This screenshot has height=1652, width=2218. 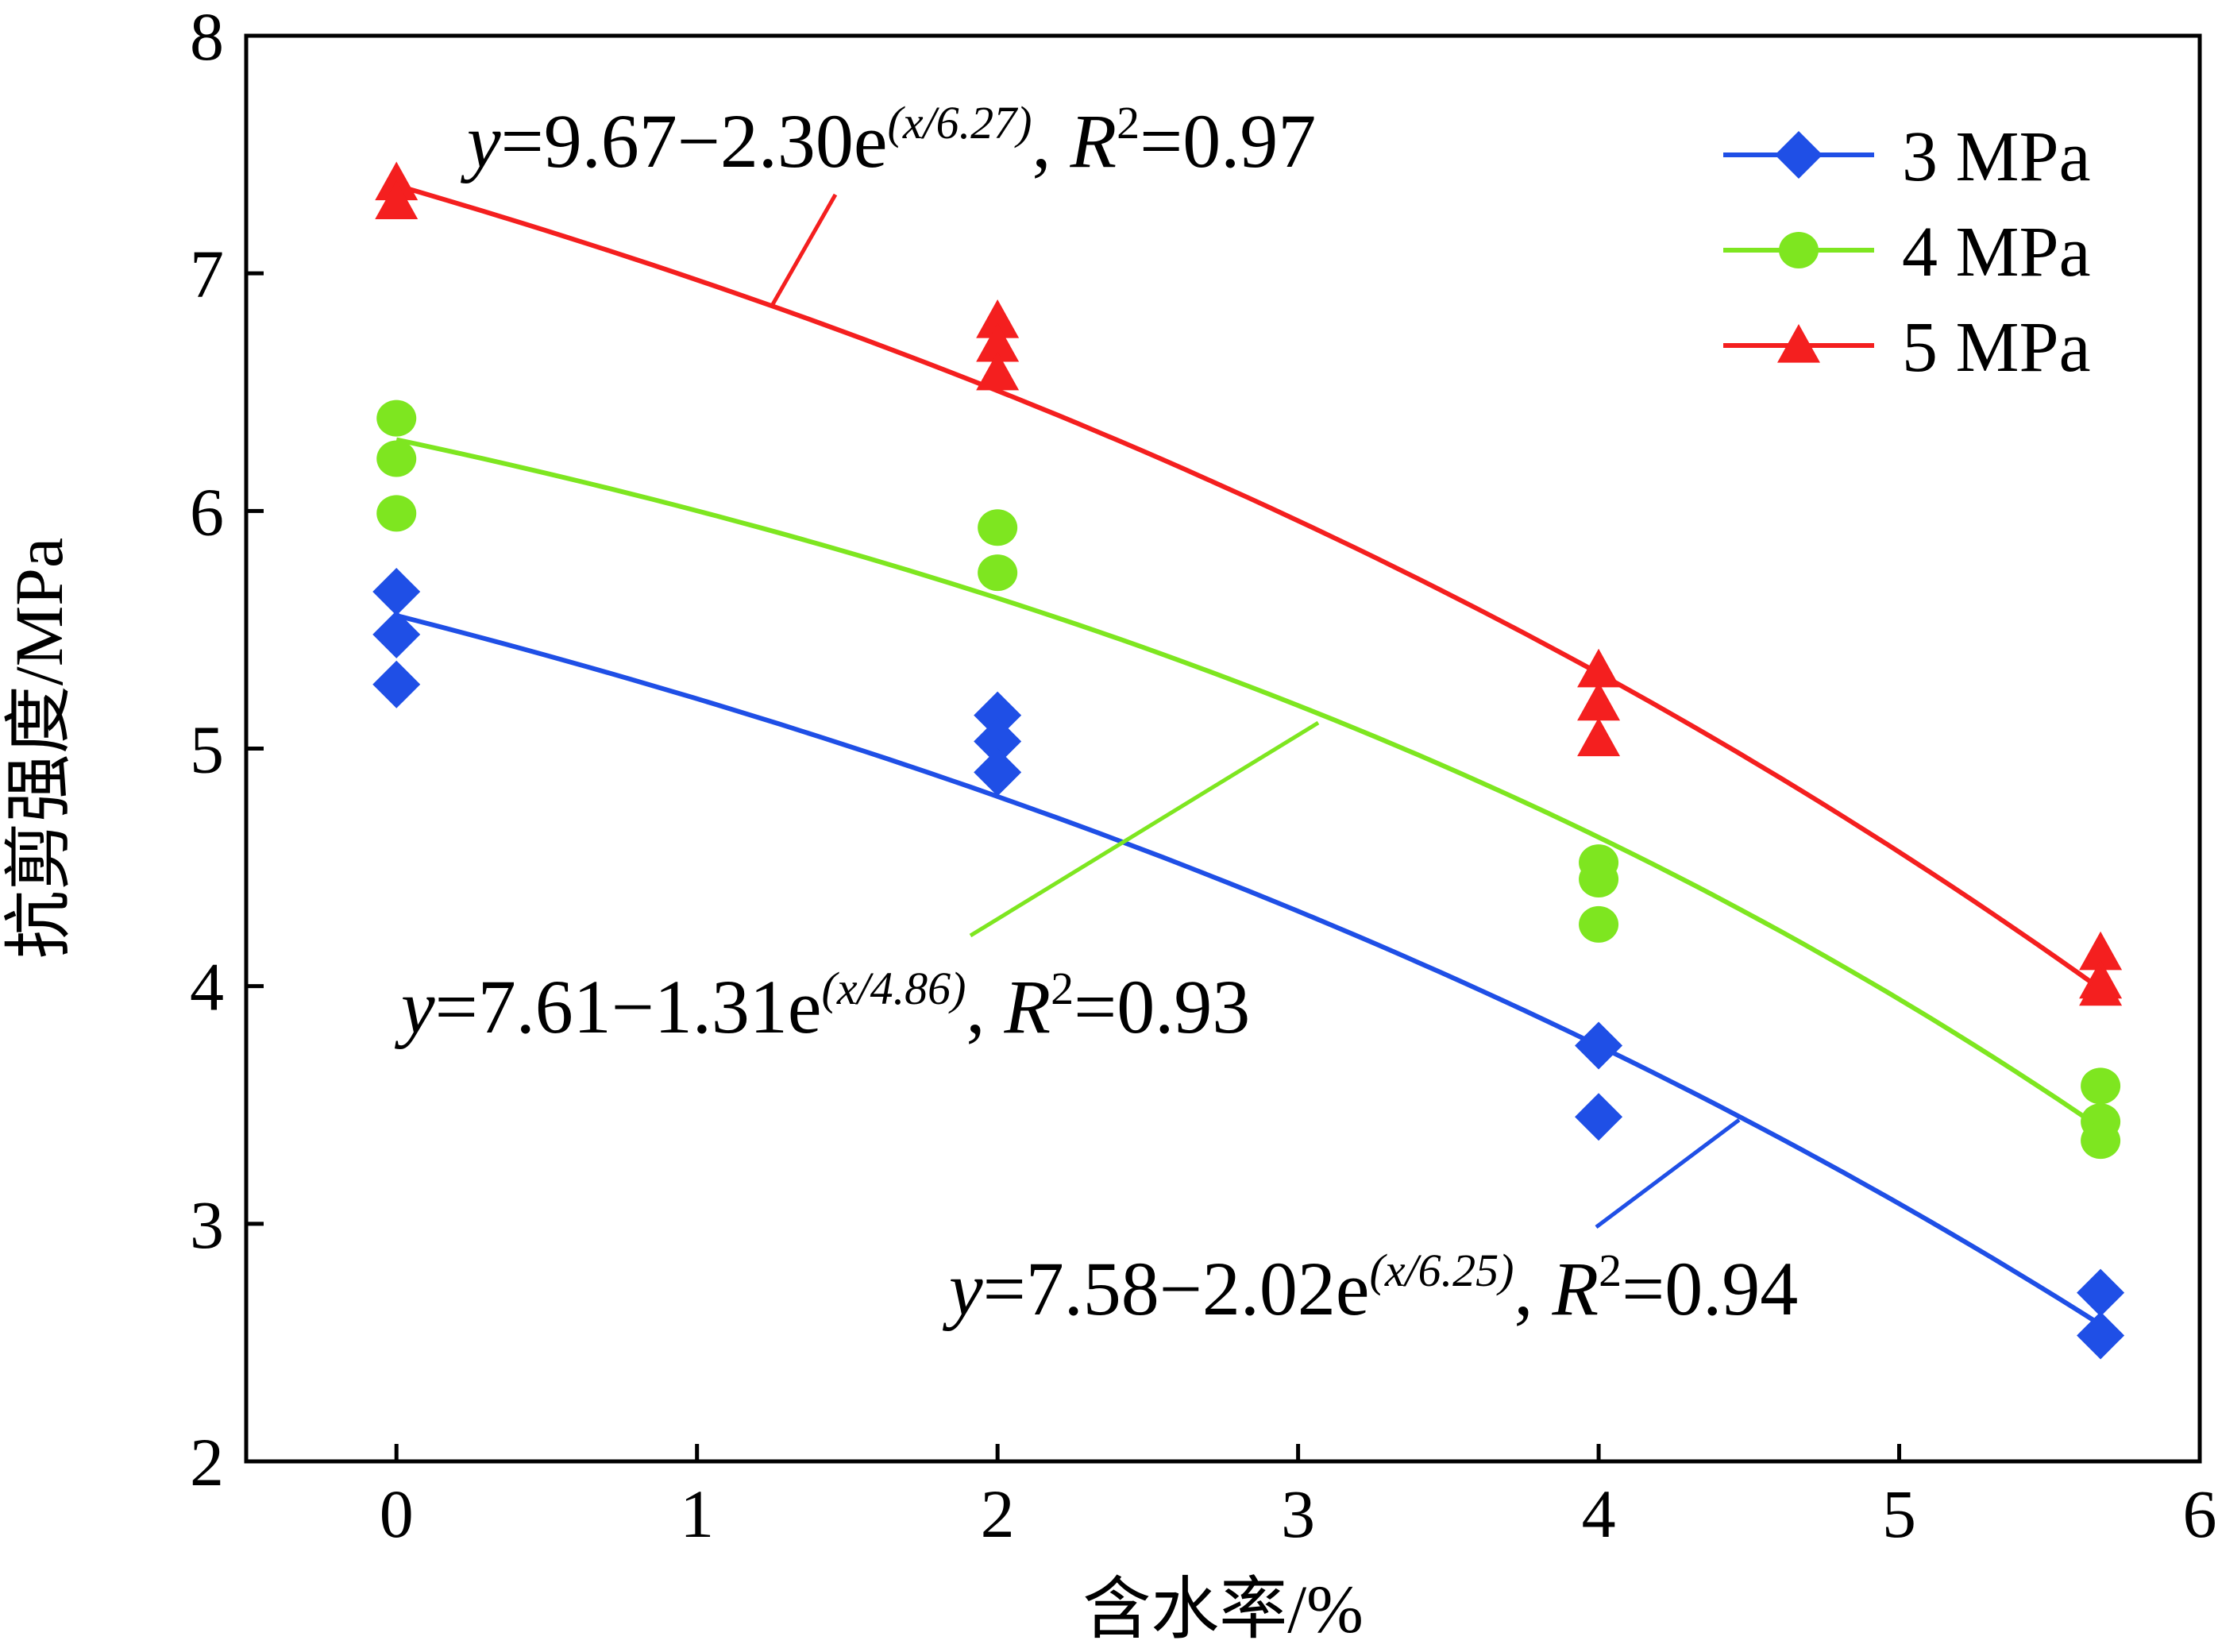 What do you see at coordinates (207, 987) in the screenshot?
I see `y-tick-label: 4` at bounding box center [207, 987].